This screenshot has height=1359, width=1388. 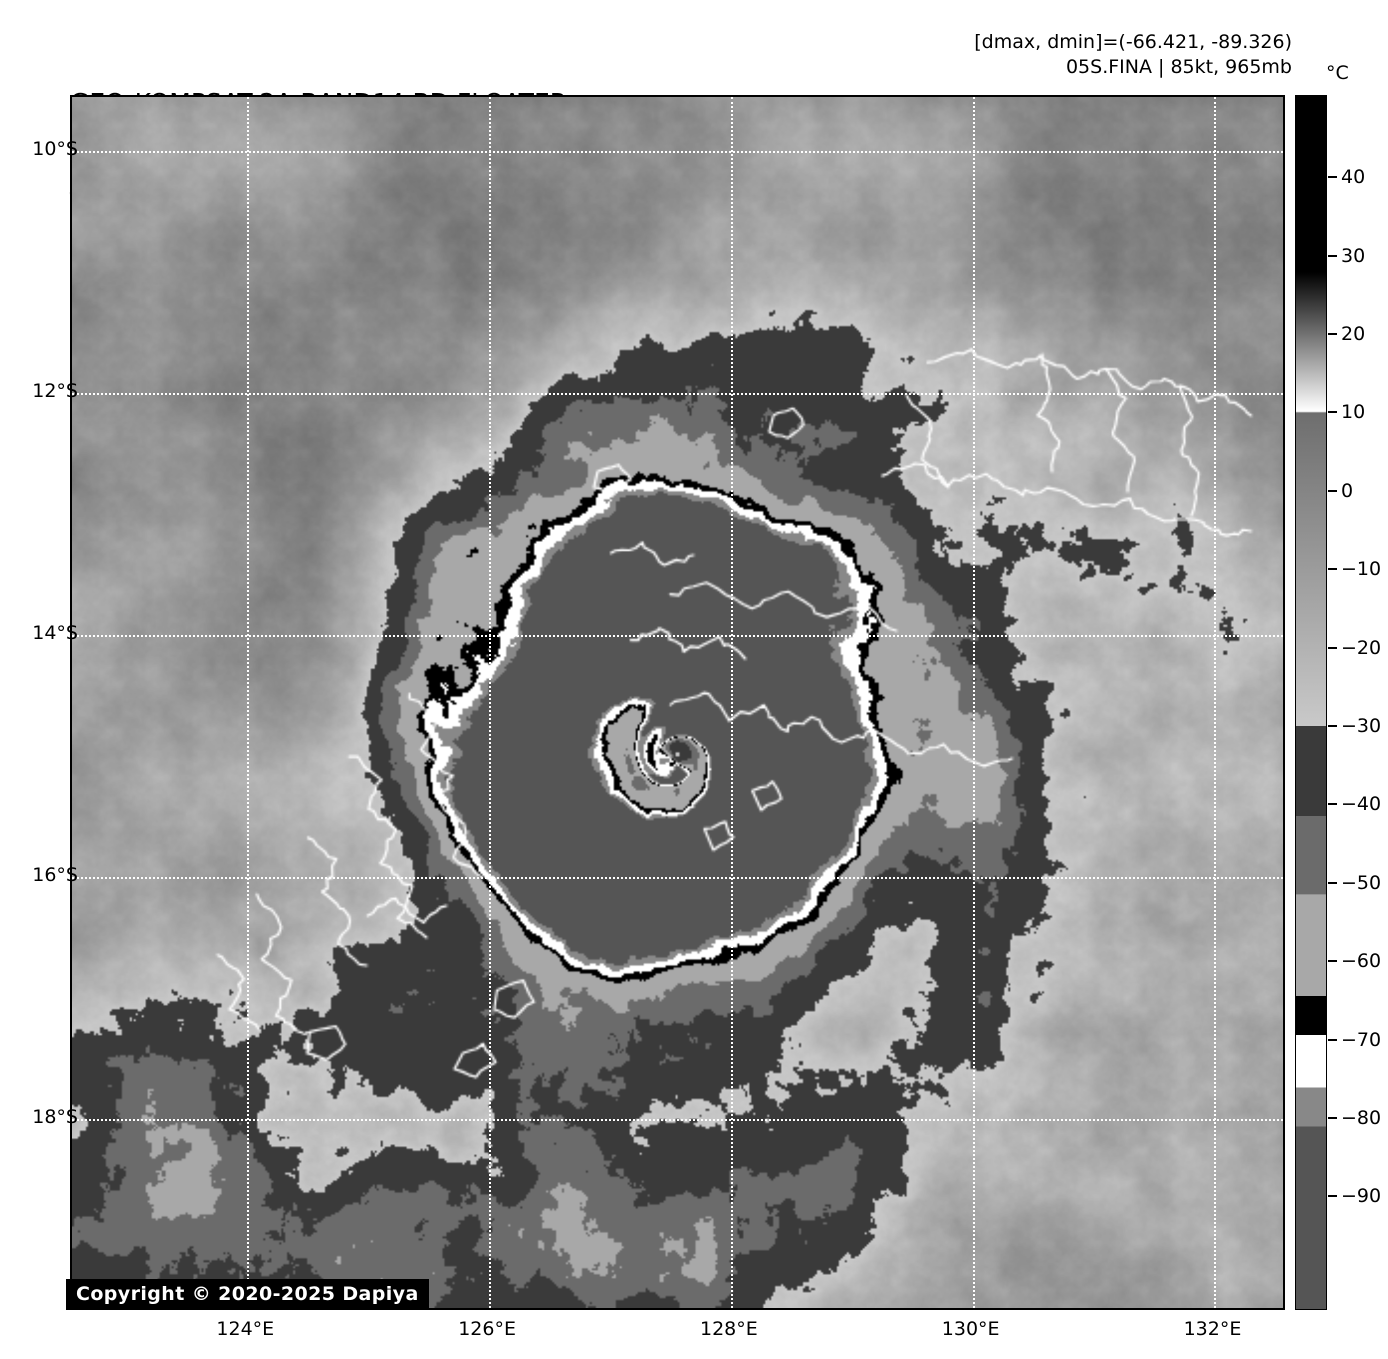 I want to click on colorbar-tick-label-7: −30, so click(x=1361, y=726).